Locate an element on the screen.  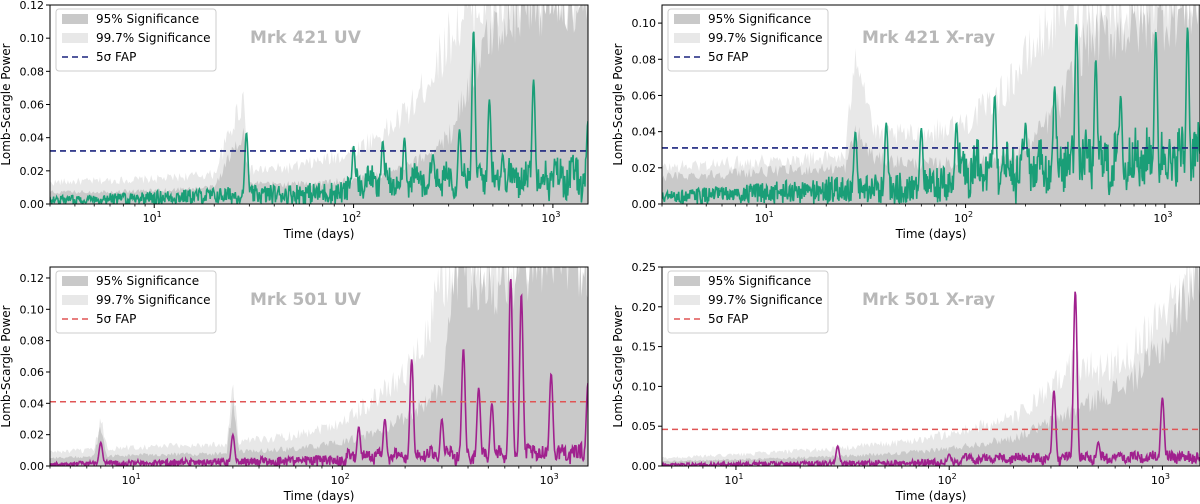
panel-title: Mrk 421 X-ray is located at coordinates (928, 38).